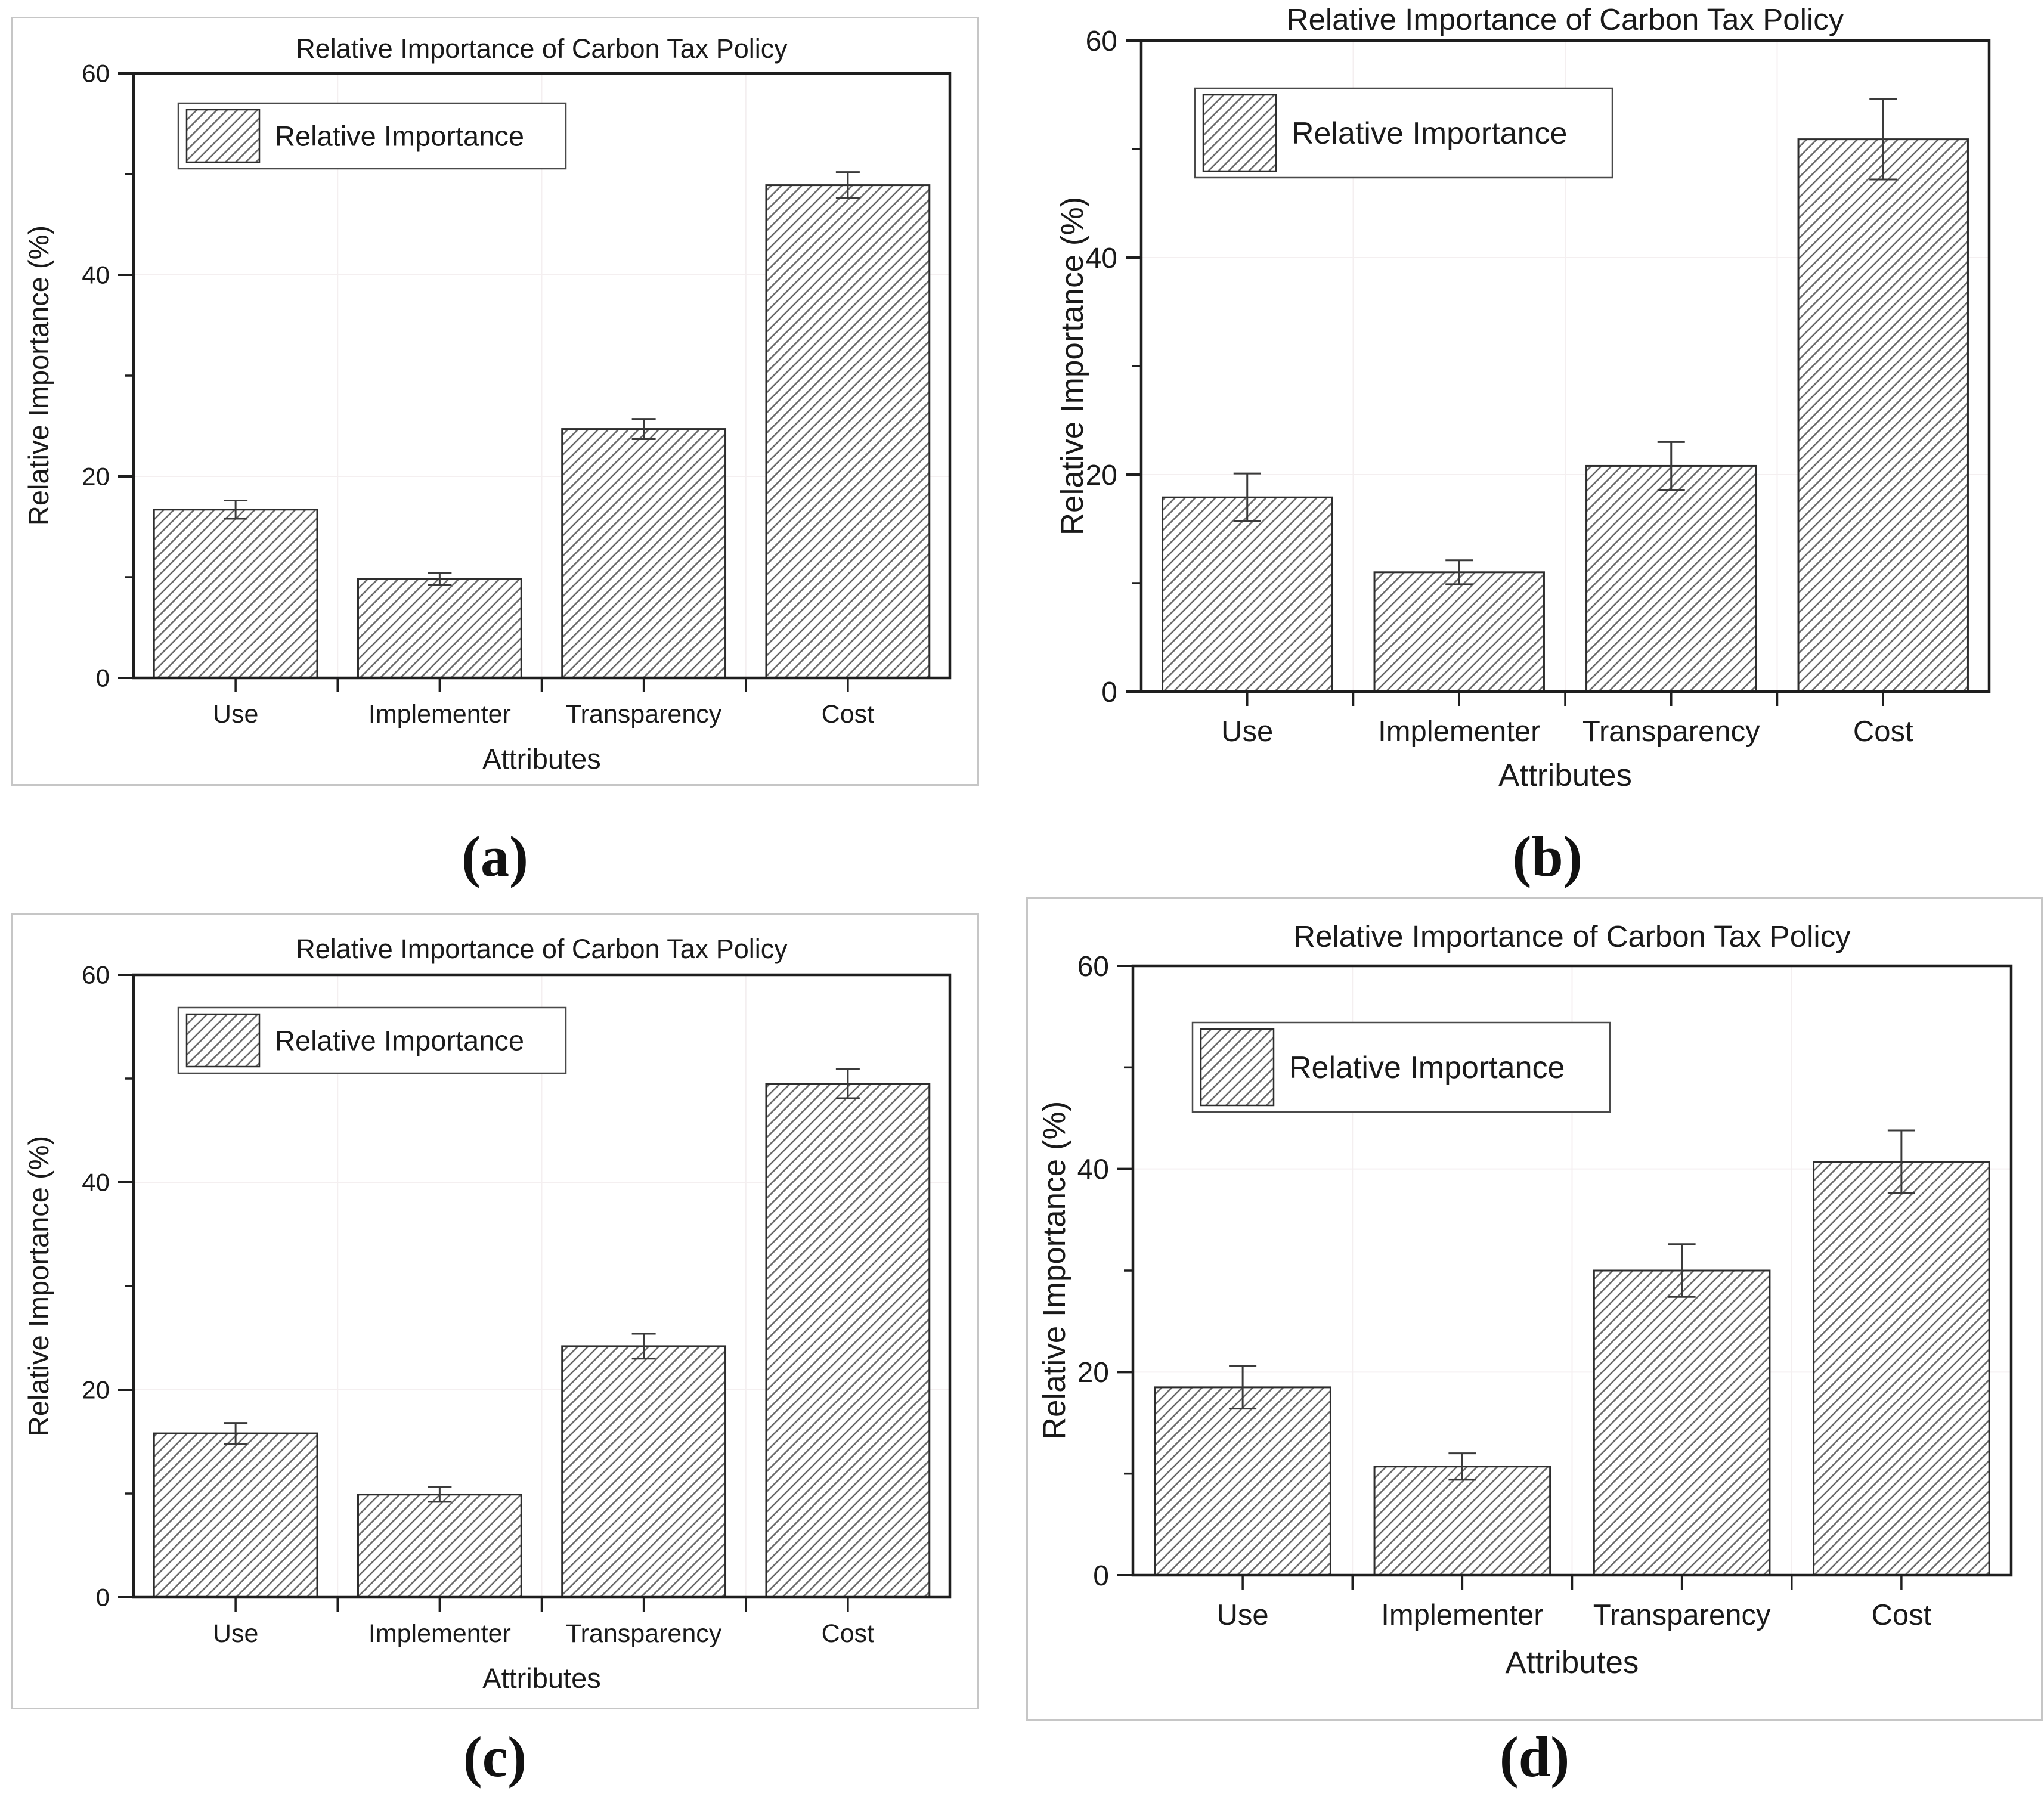  I want to click on panel-label-c: (c), so click(495, 1757).